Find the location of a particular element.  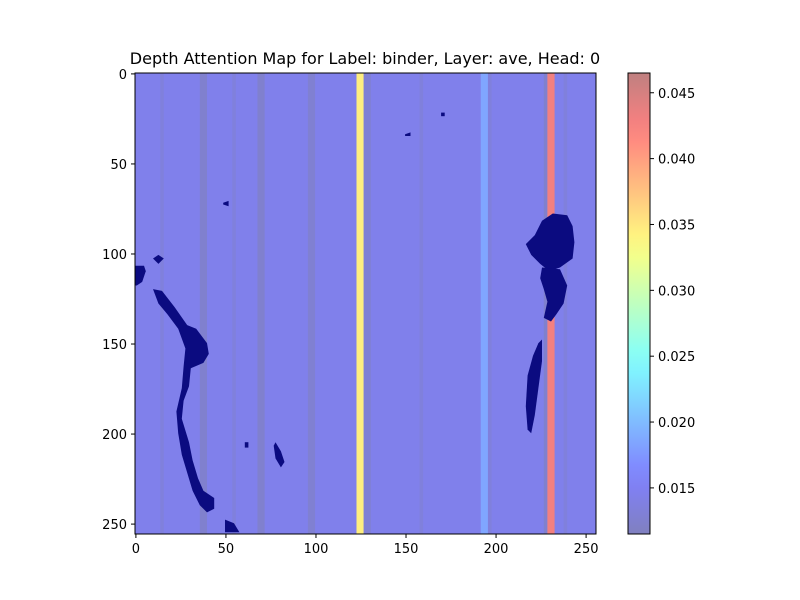

colorbar-axis: 0.015 0.020 0.025 0.030 0.035 0.040 0.045 is located at coordinates (672, 292).